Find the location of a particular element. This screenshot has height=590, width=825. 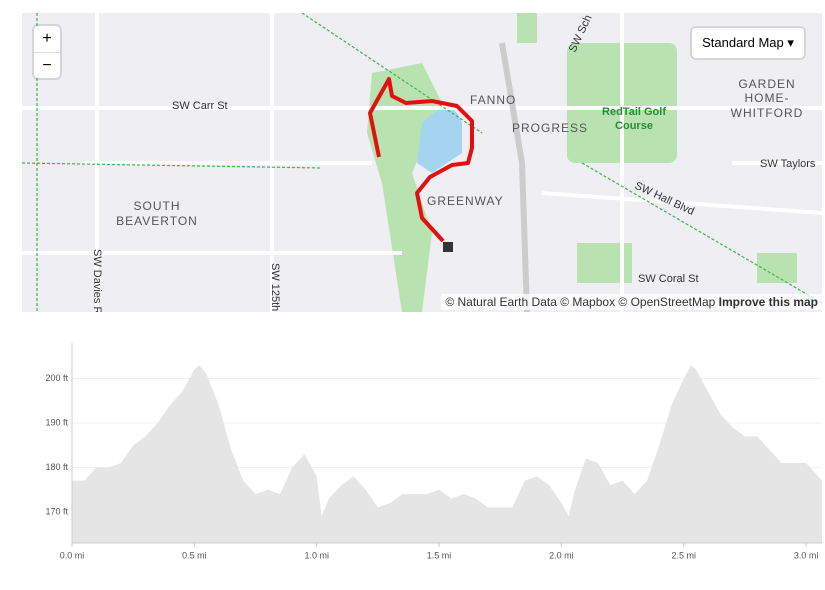

area-label: GARDEN is located at coordinates (766, 84).